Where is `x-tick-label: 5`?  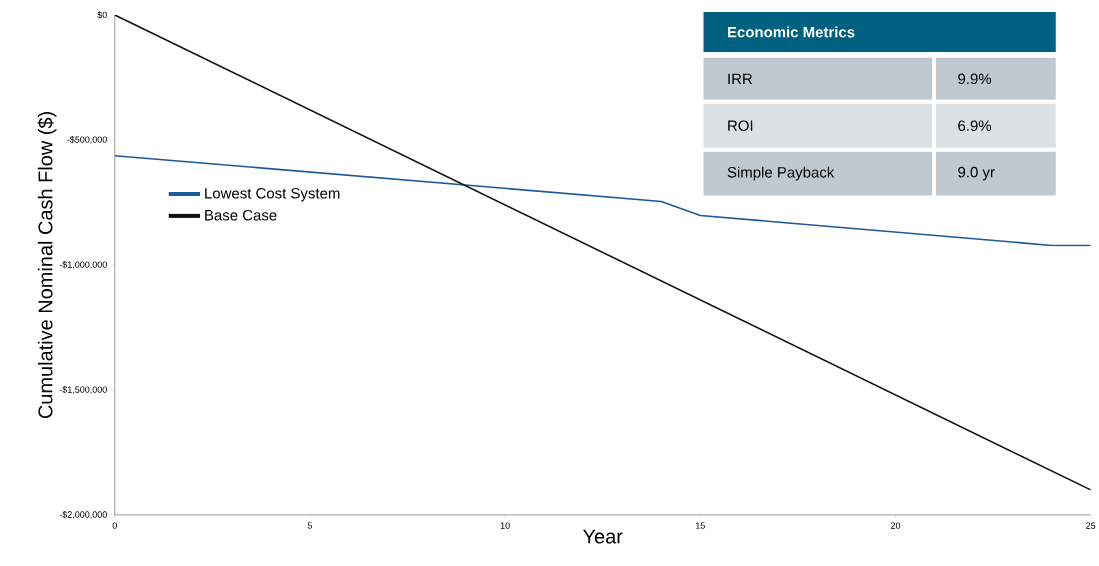
x-tick-label: 5 is located at coordinates (310, 525).